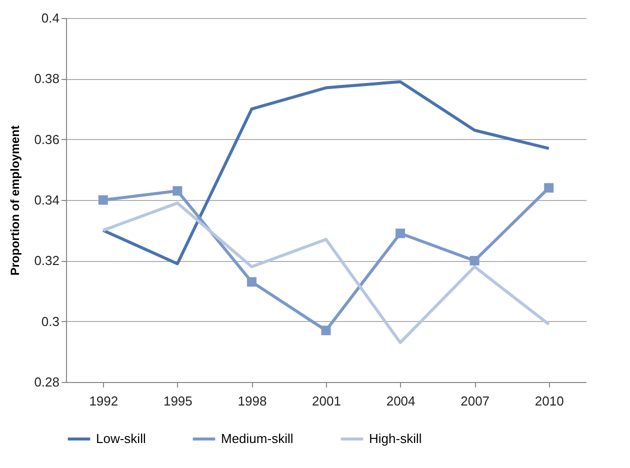  Describe the element at coordinates (103, 401) in the screenshot. I see `x-tick-label: 1992` at that location.